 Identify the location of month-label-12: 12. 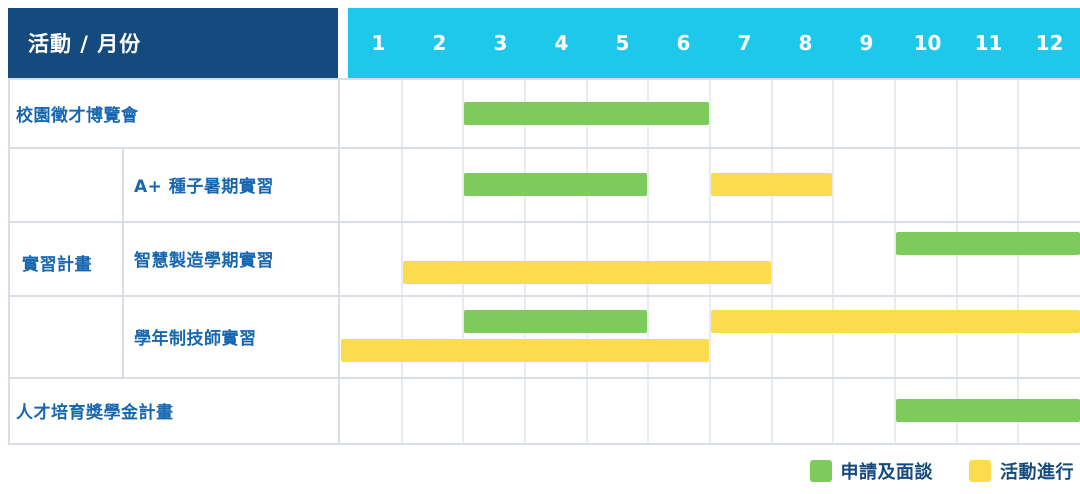
(1049, 43).